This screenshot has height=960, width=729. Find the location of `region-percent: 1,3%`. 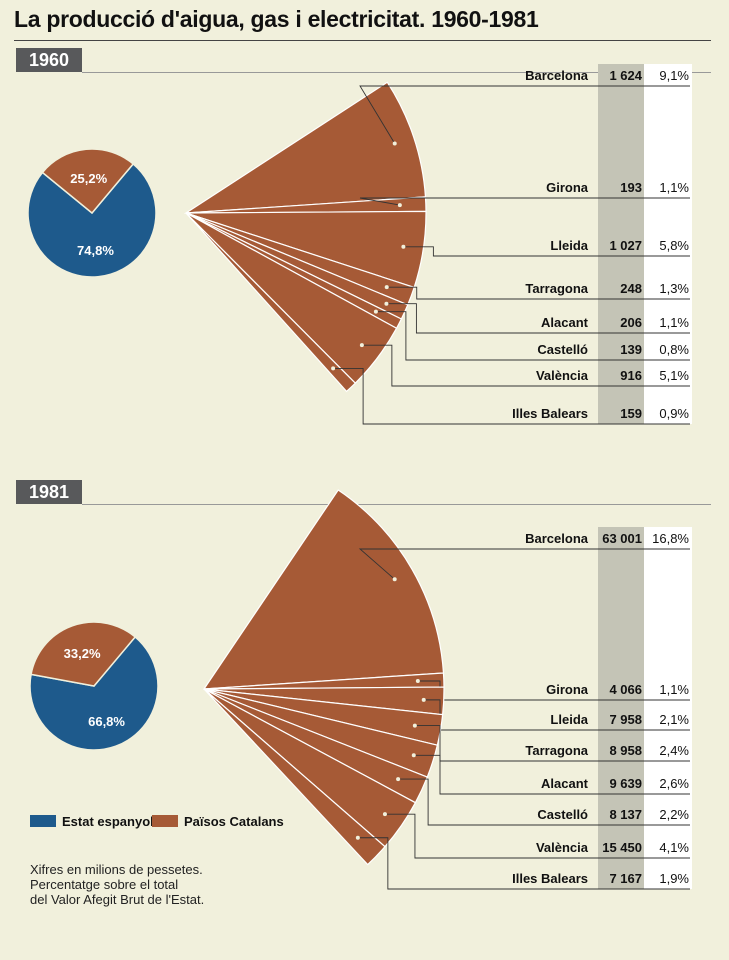

region-percent: 1,3% is located at coordinates (674, 288).